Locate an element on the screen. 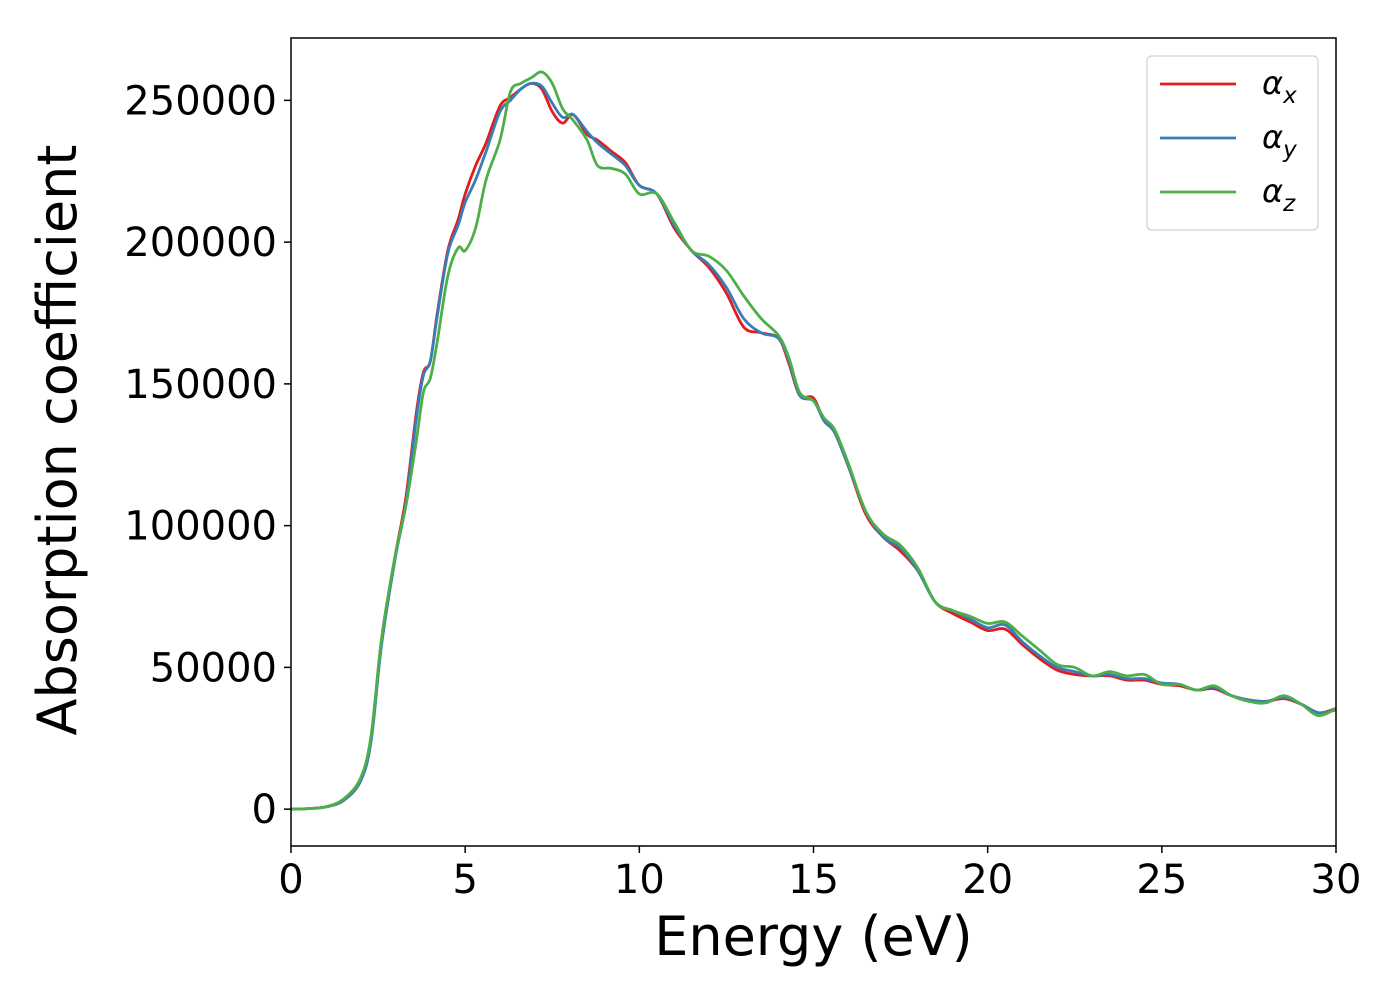 The image size is (1400, 1005). x-tick-label: 25 is located at coordinates (1161, 880).